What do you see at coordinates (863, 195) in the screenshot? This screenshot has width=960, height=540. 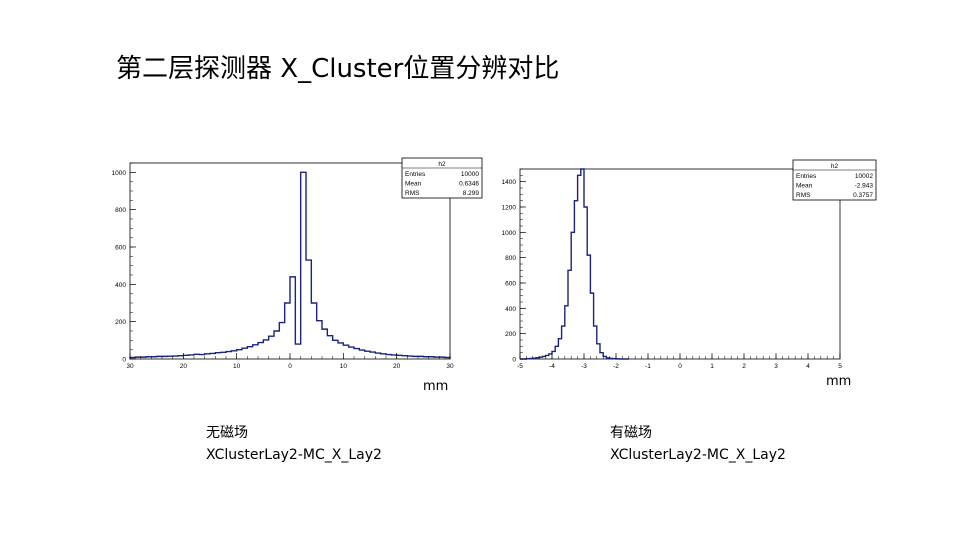 I see `stats-value: 0.3757` at bounding box center [863, 195].